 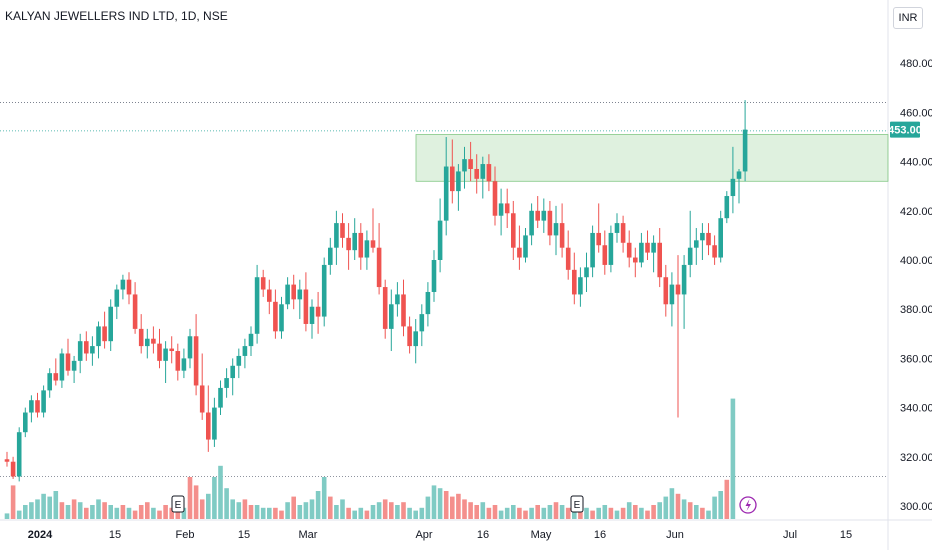 What do you see at coordinates (908, 18) in the screenshot?
I see `currency-selector: INR` at bounding box center [908, 18].